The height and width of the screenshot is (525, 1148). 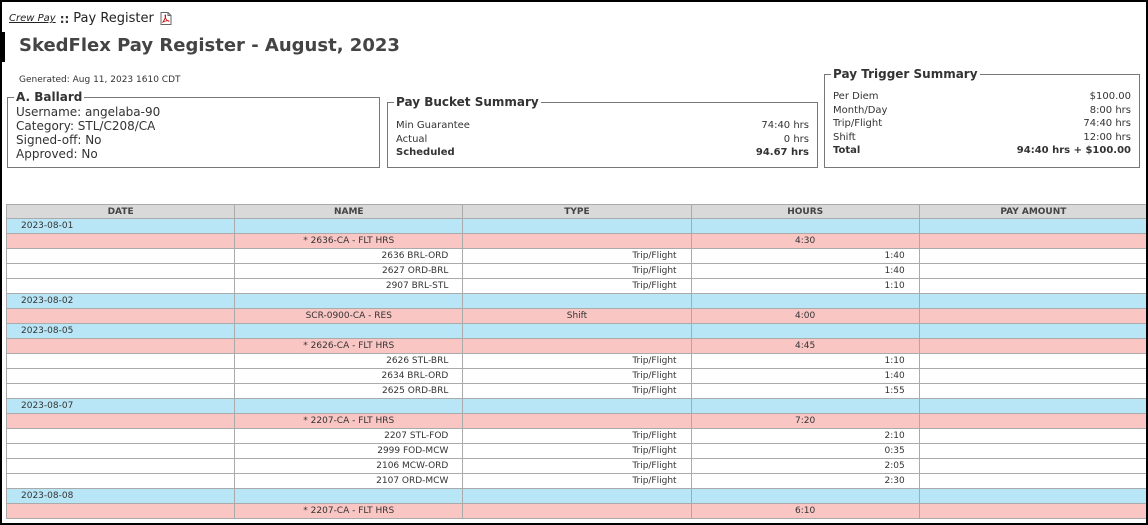 I want to click on table-row: 2907 BRL-STL Trip/Flight 1:10, so click(x=575, y=286).